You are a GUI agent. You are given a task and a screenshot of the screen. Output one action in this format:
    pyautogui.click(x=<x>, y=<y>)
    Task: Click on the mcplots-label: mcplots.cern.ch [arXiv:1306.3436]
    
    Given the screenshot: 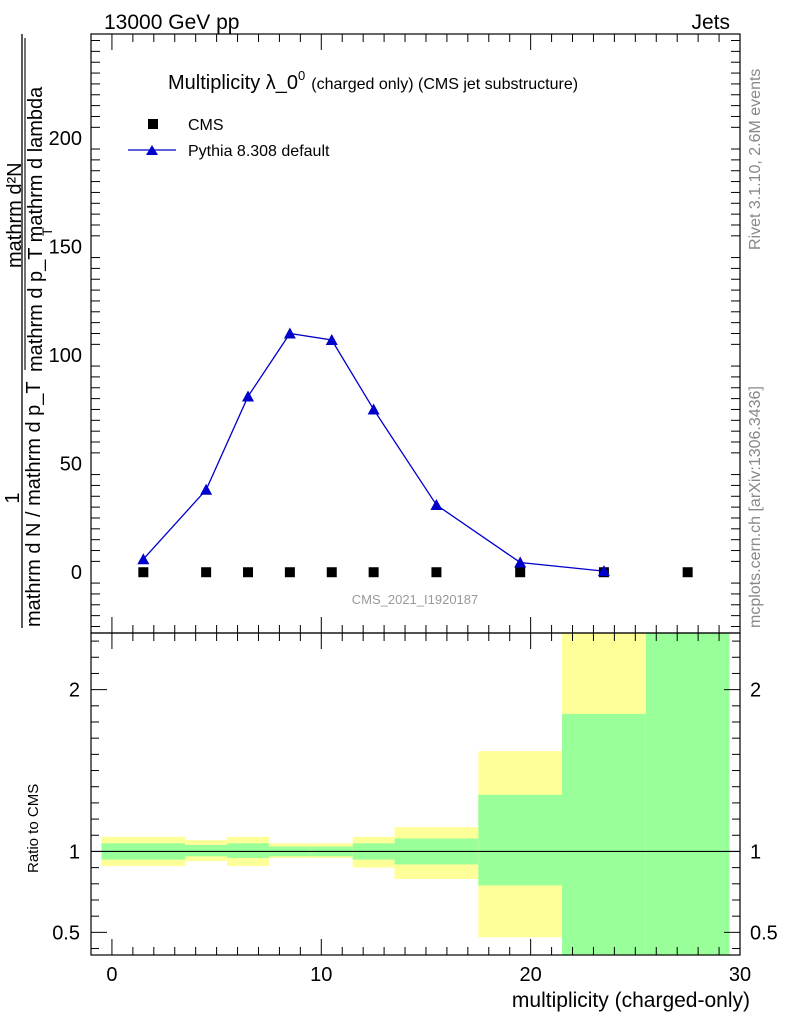 What is the action you would take?
    pyautogui.click(x=755, y=507)
    